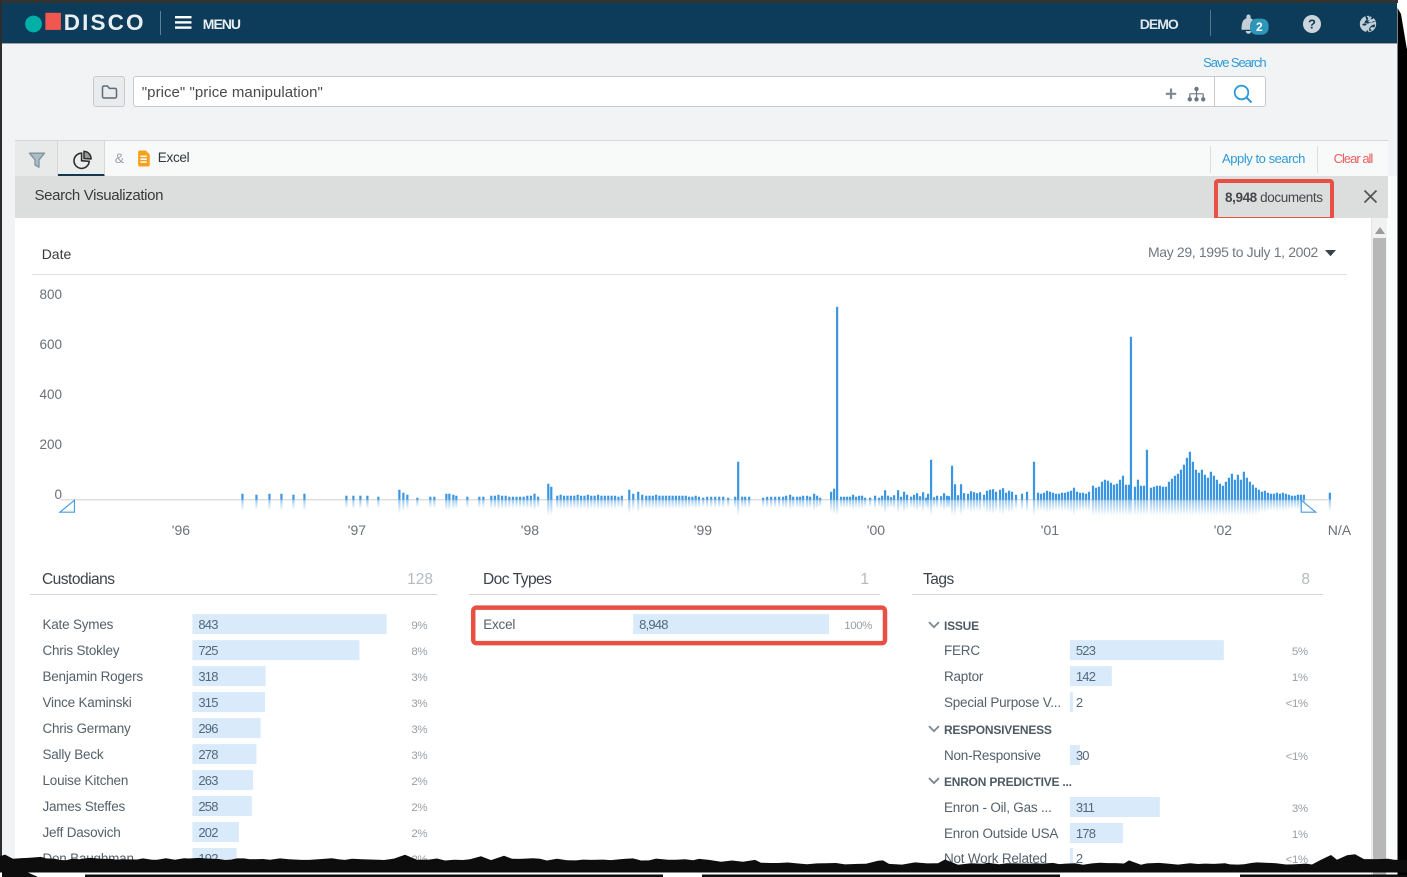  Describe the element at coordinates (499, 624) in the screenshot. I see `svg-text: Excel` at that location.